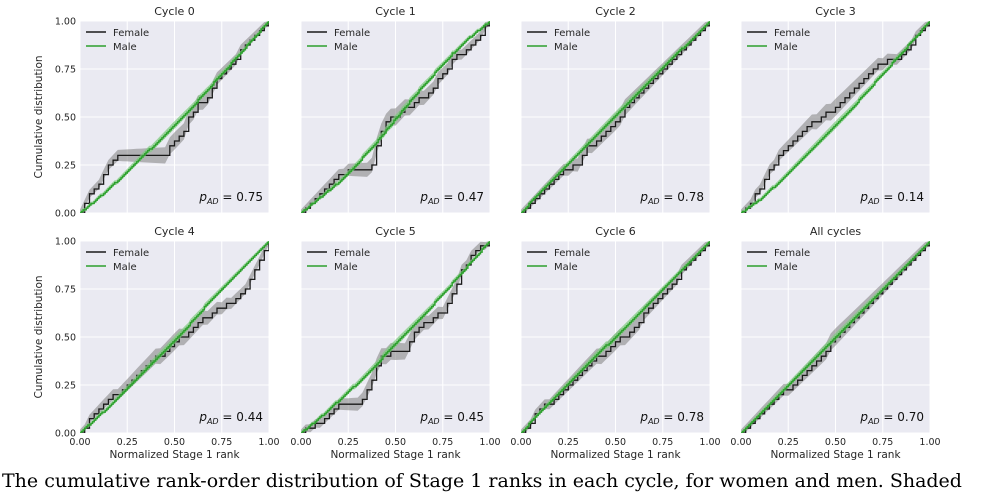  Describe the element at coordinates (835, 11) in the screenshot. I see `panel-title: Cycle 3` at that location.